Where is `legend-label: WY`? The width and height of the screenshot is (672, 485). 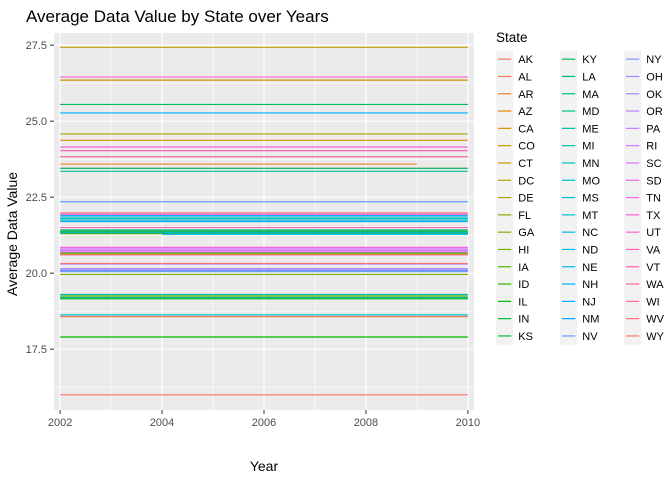
legend-label: WY is located at coordinates (655, 337).